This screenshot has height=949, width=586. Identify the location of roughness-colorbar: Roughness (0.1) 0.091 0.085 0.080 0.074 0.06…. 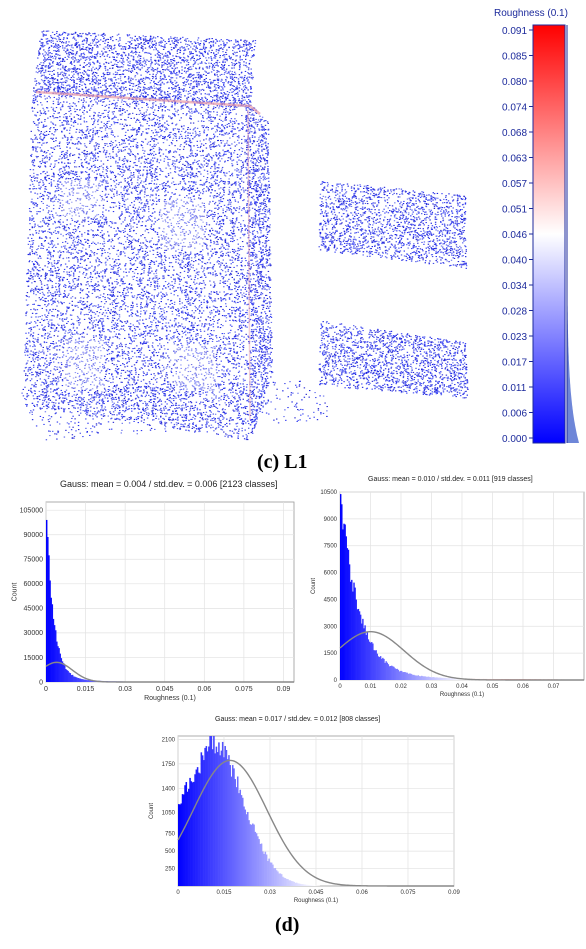
(536, 226).